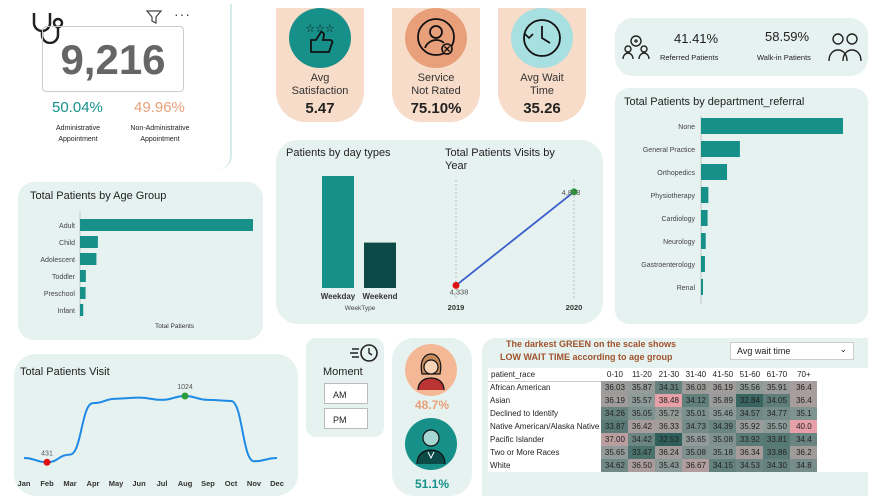 The width and height of the screenshot is (891, 504). I want to click on thumbs-up-stars-icon: ☆☆☆, so click(320, 38).